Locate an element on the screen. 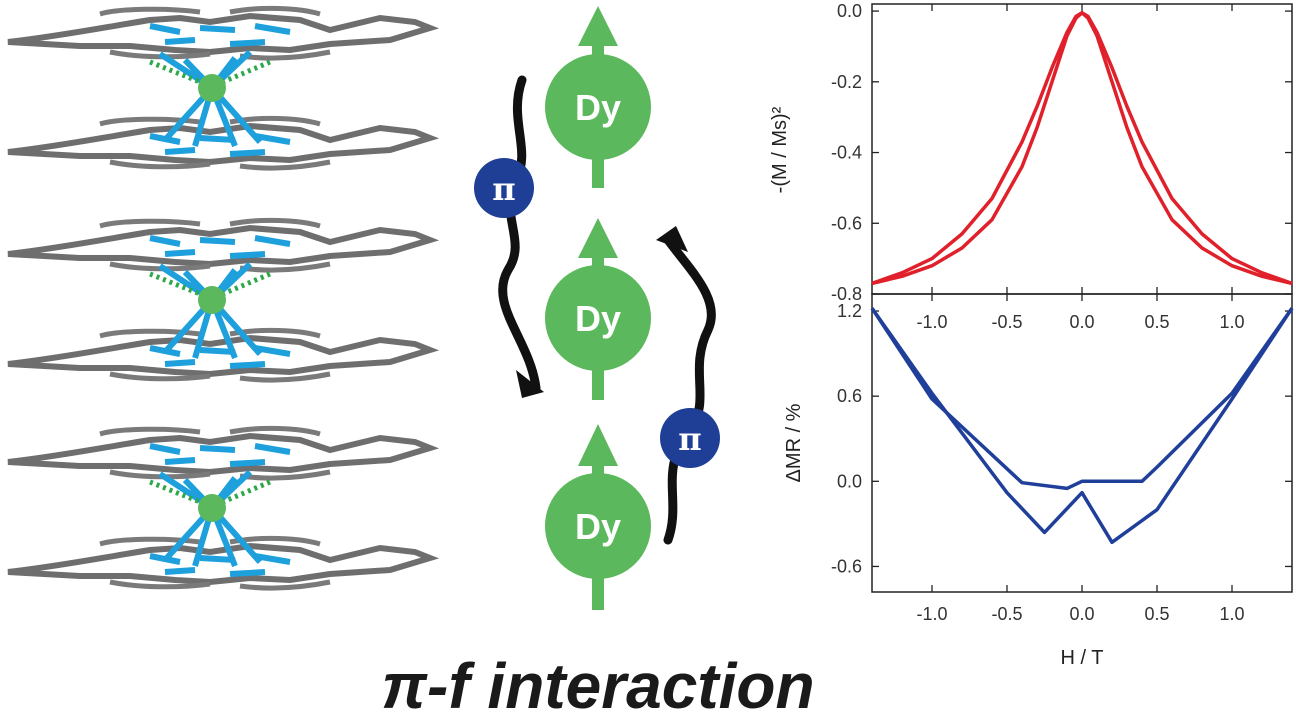  pi-electron-ribbon-left is located at coordinates (519, 234).